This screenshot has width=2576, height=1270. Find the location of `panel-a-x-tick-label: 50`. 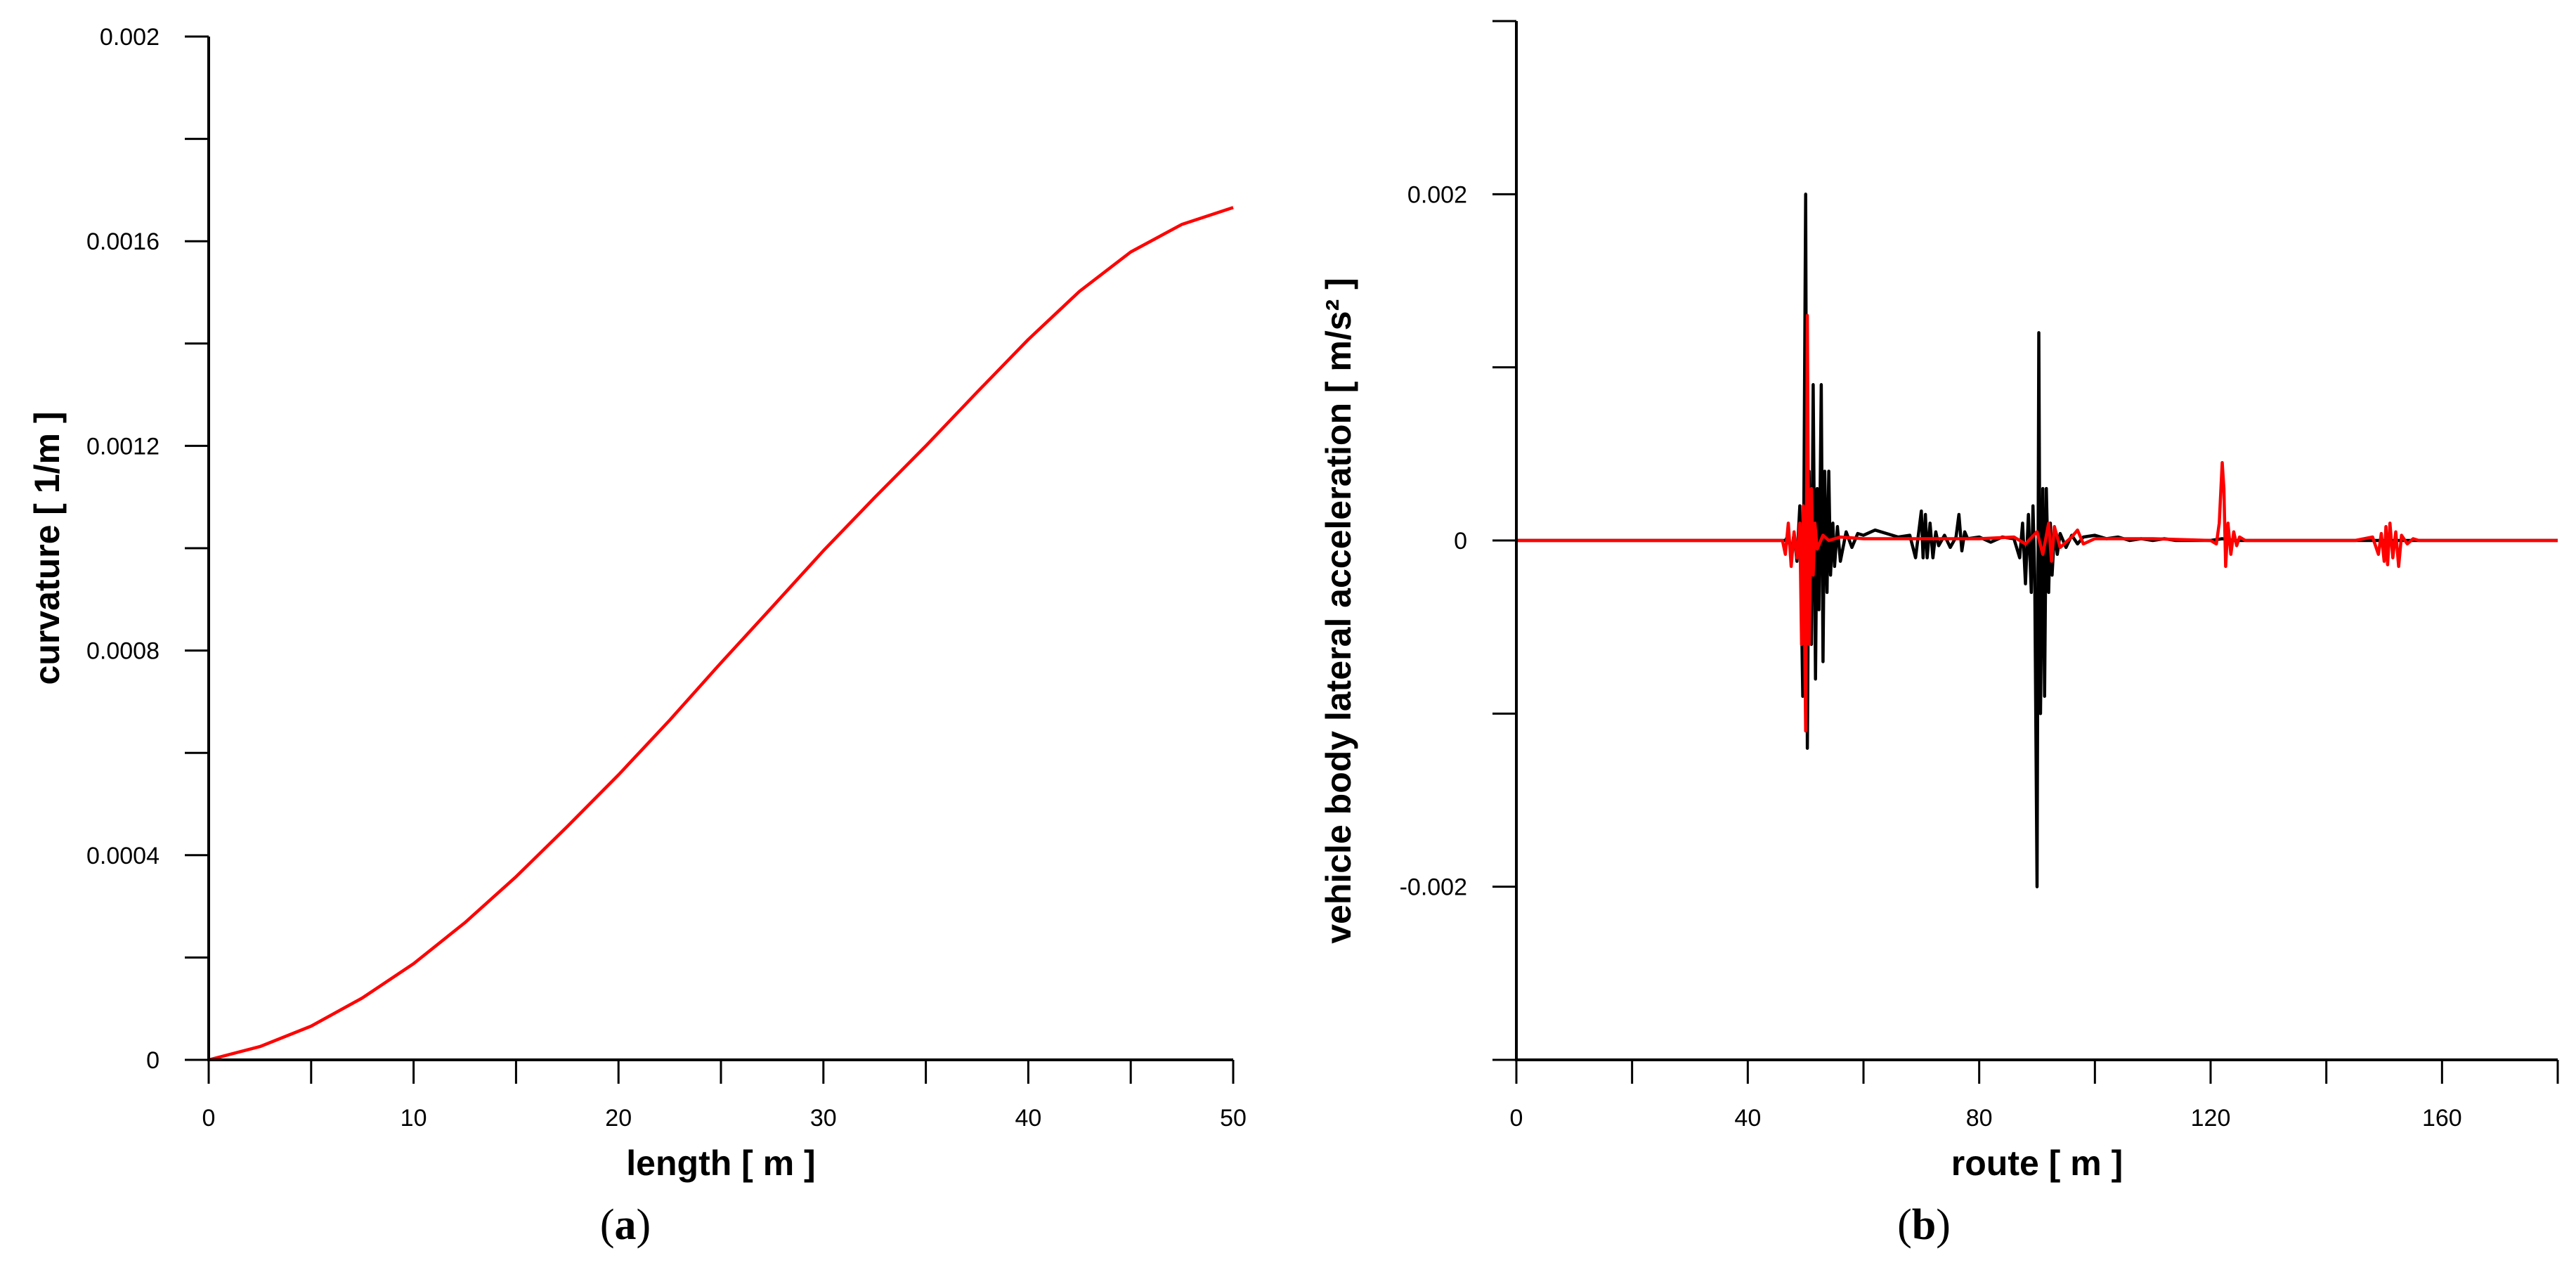

panel-a-x-tick-label: 50 is located at coordinates (1233, 1118).